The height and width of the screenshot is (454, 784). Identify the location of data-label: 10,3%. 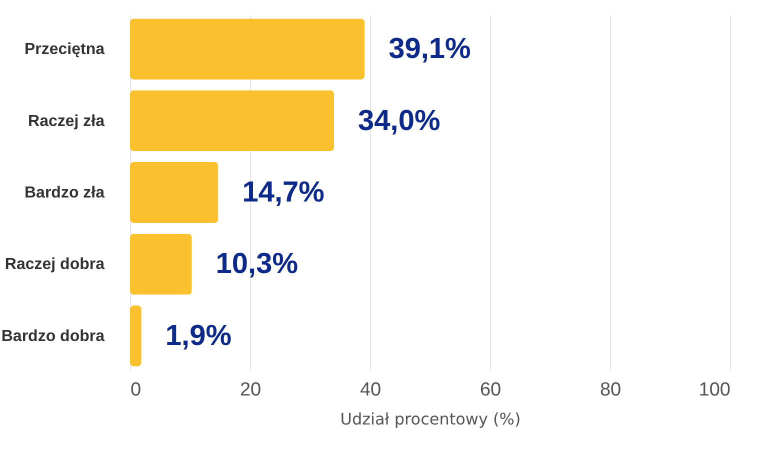
(257, 264).